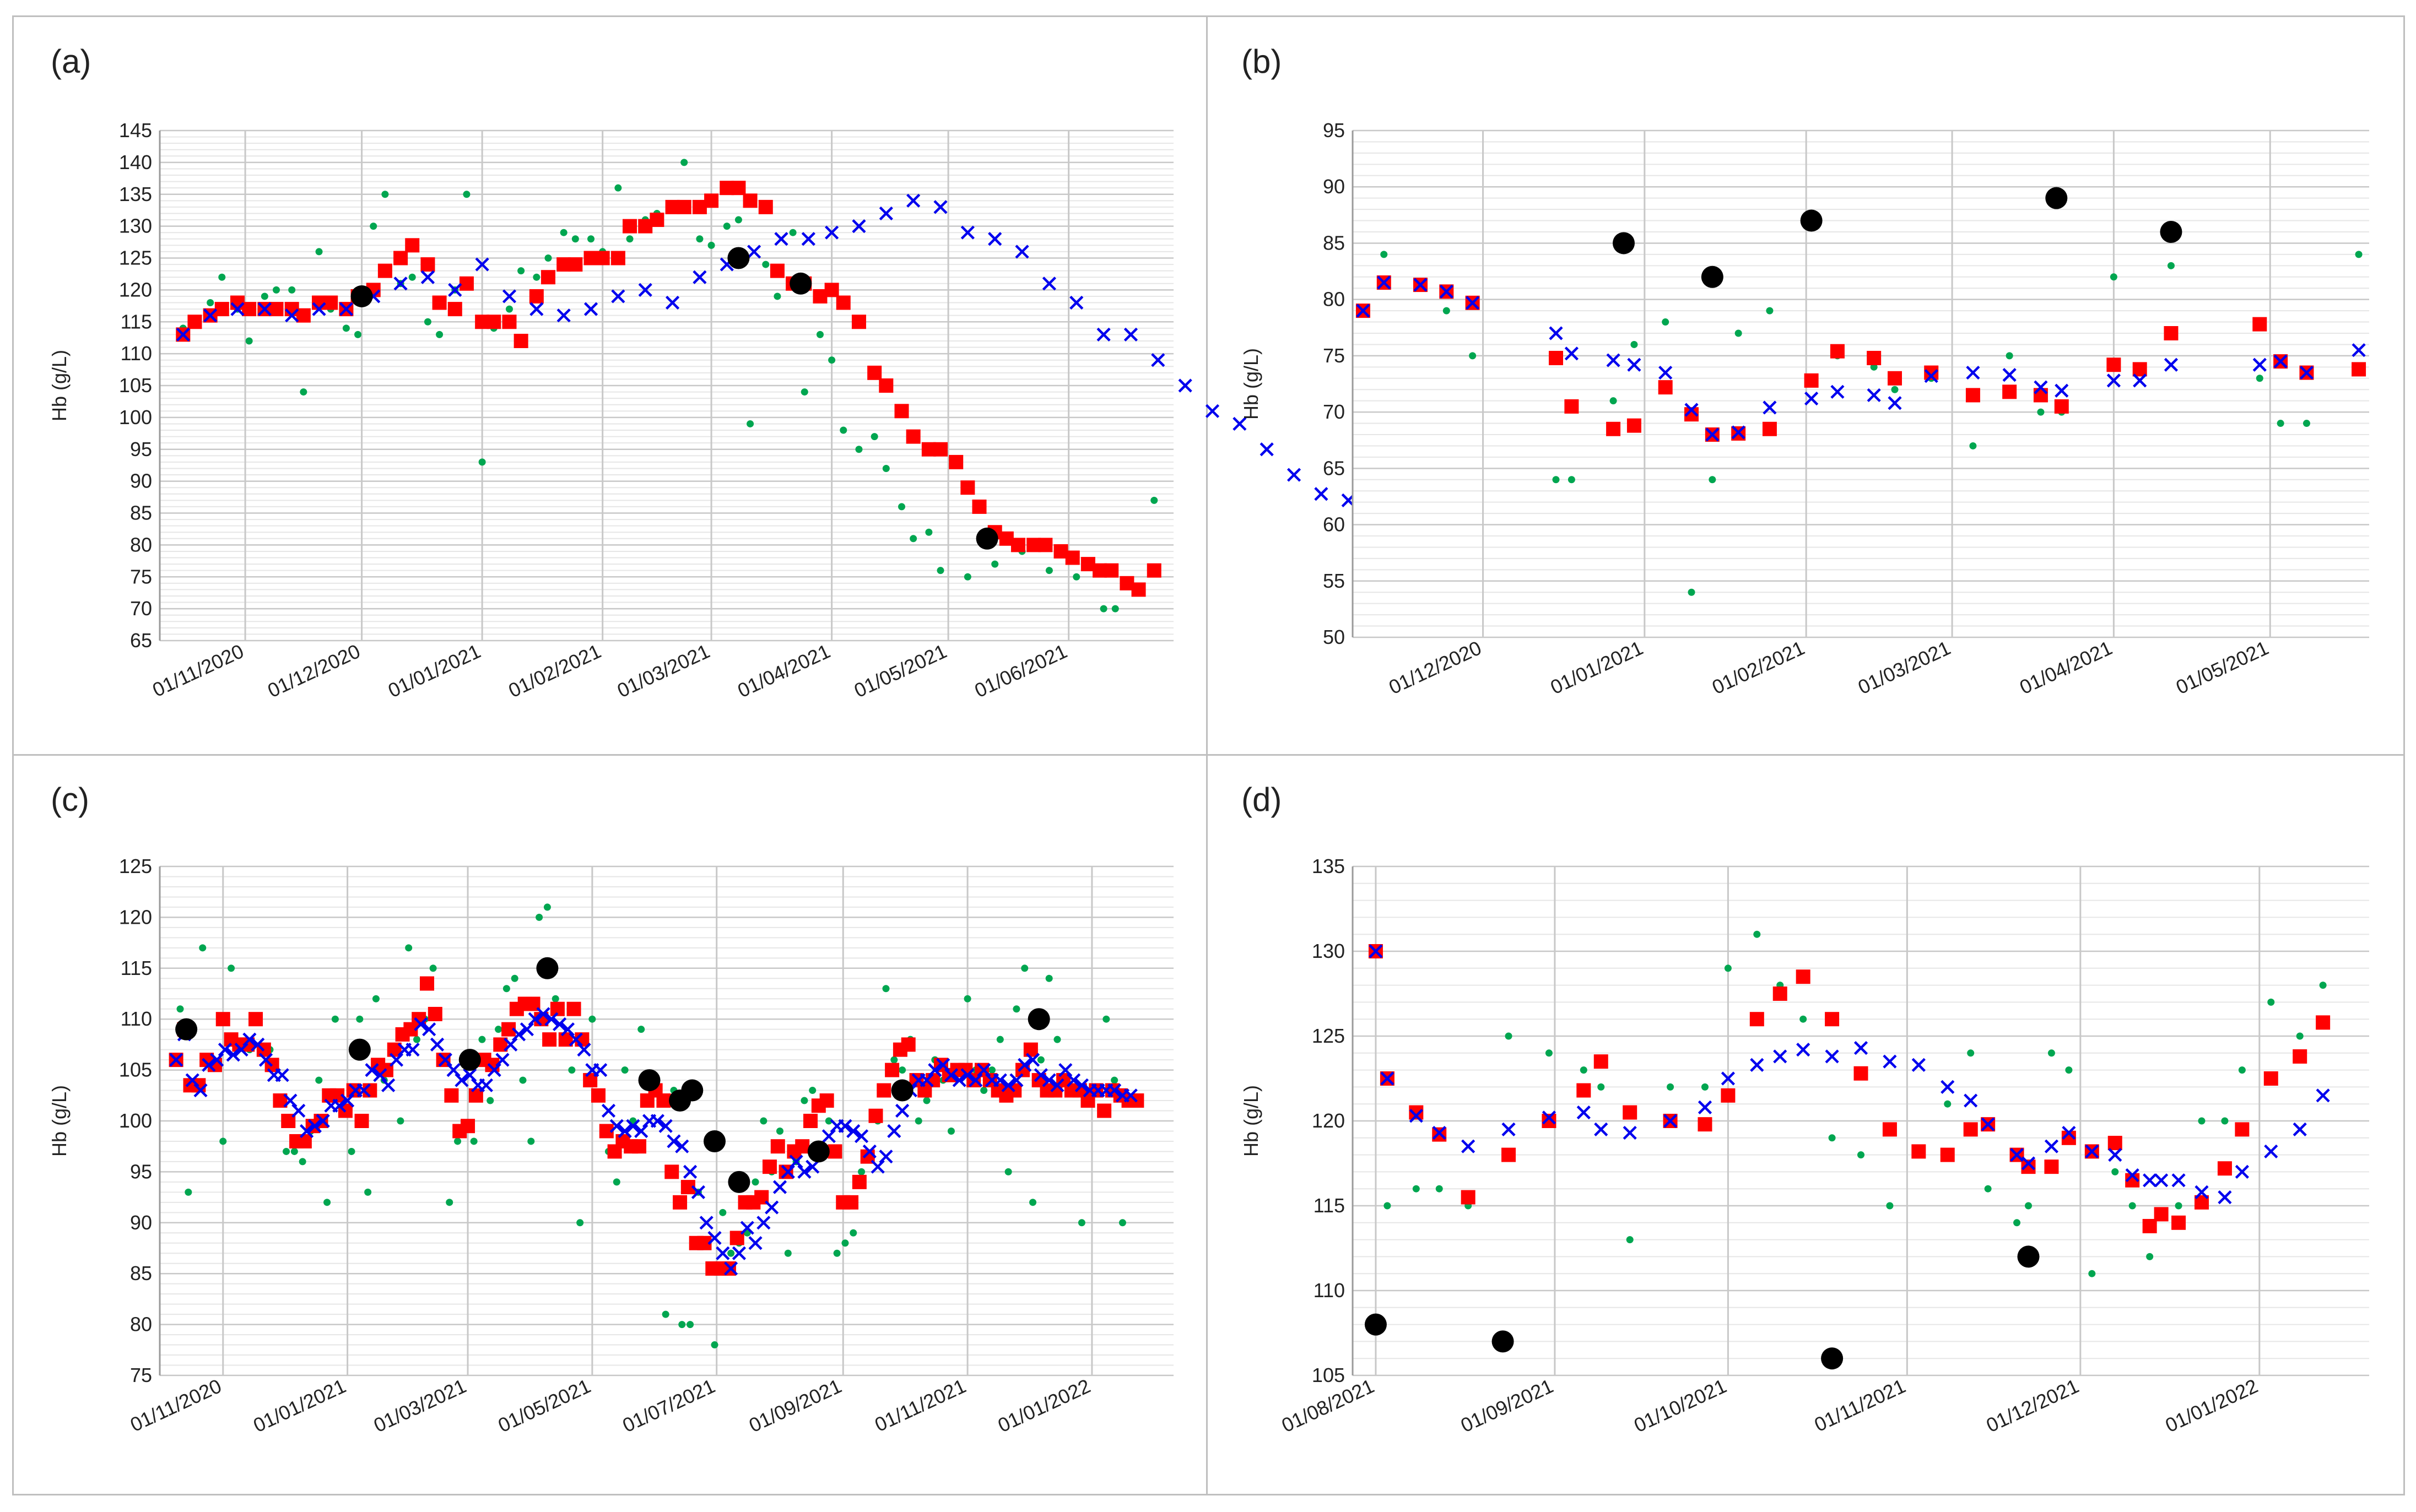 Image resolution: width=2416 pixels, height=1512 pixels. I want to click on y-tick-label: 90, so click(141, 1222).